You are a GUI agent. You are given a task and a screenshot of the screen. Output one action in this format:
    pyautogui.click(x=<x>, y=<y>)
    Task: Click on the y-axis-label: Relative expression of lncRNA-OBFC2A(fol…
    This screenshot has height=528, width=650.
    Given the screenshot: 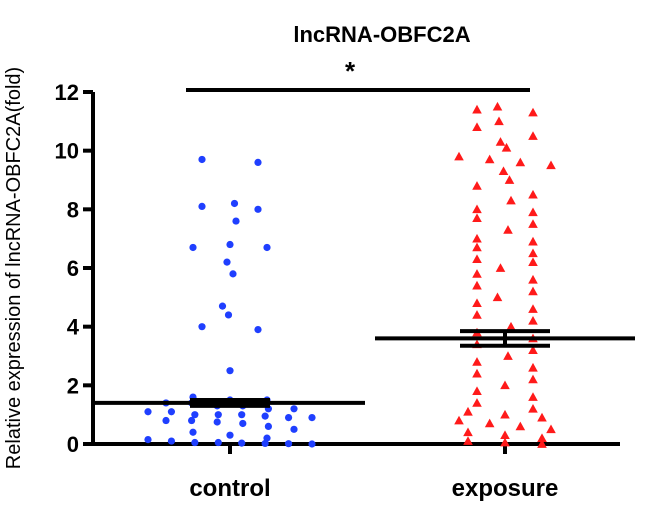 What is the action you would take?
    pyautogui.click(x=14, y=268)
    